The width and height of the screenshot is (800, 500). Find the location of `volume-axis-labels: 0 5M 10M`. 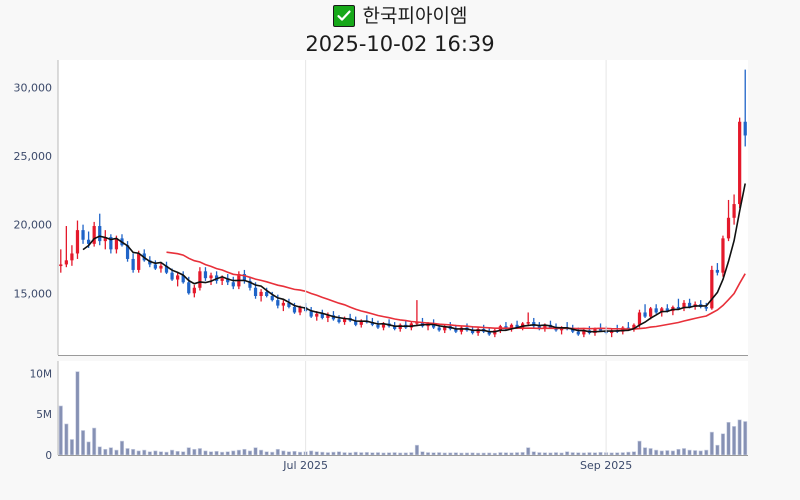

volume-axis-labels: 0 5M 10M is located at coordinates (41, 415).